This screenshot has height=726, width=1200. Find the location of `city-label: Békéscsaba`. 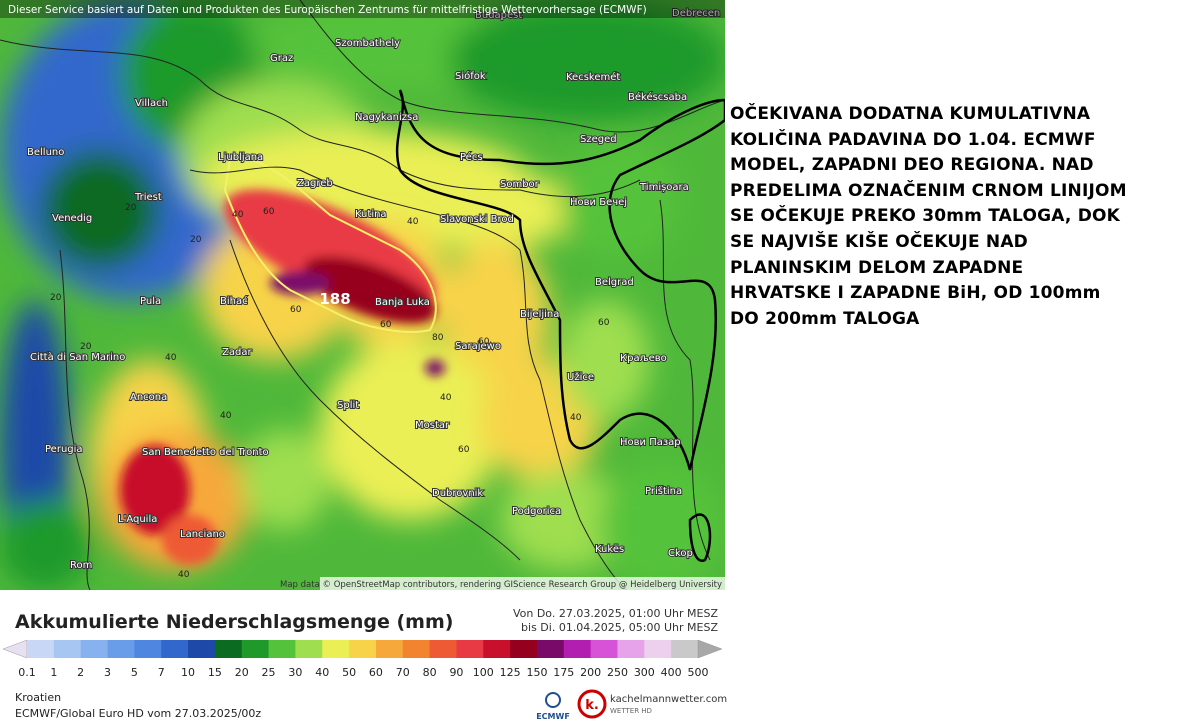

city-label: Békéscsaba is located at coordinates (657, 97).